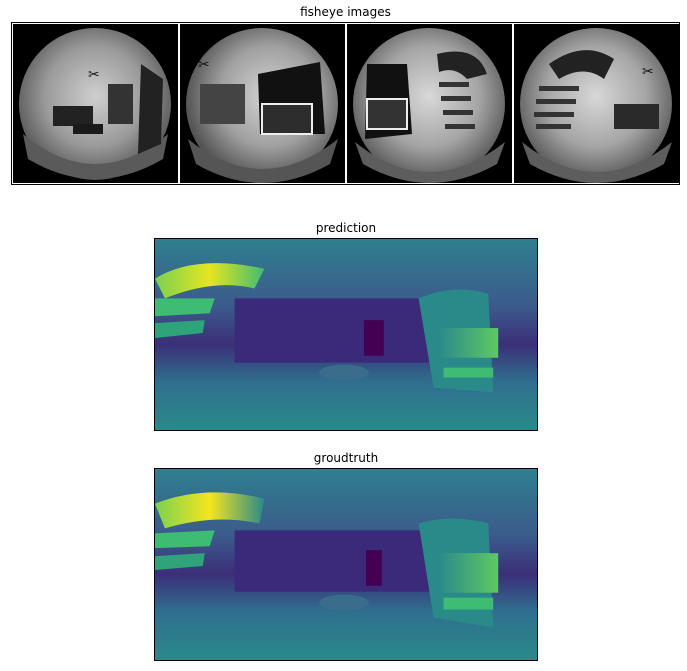  I want to click on fisheye-title: fisheye images, so click(345, 12).